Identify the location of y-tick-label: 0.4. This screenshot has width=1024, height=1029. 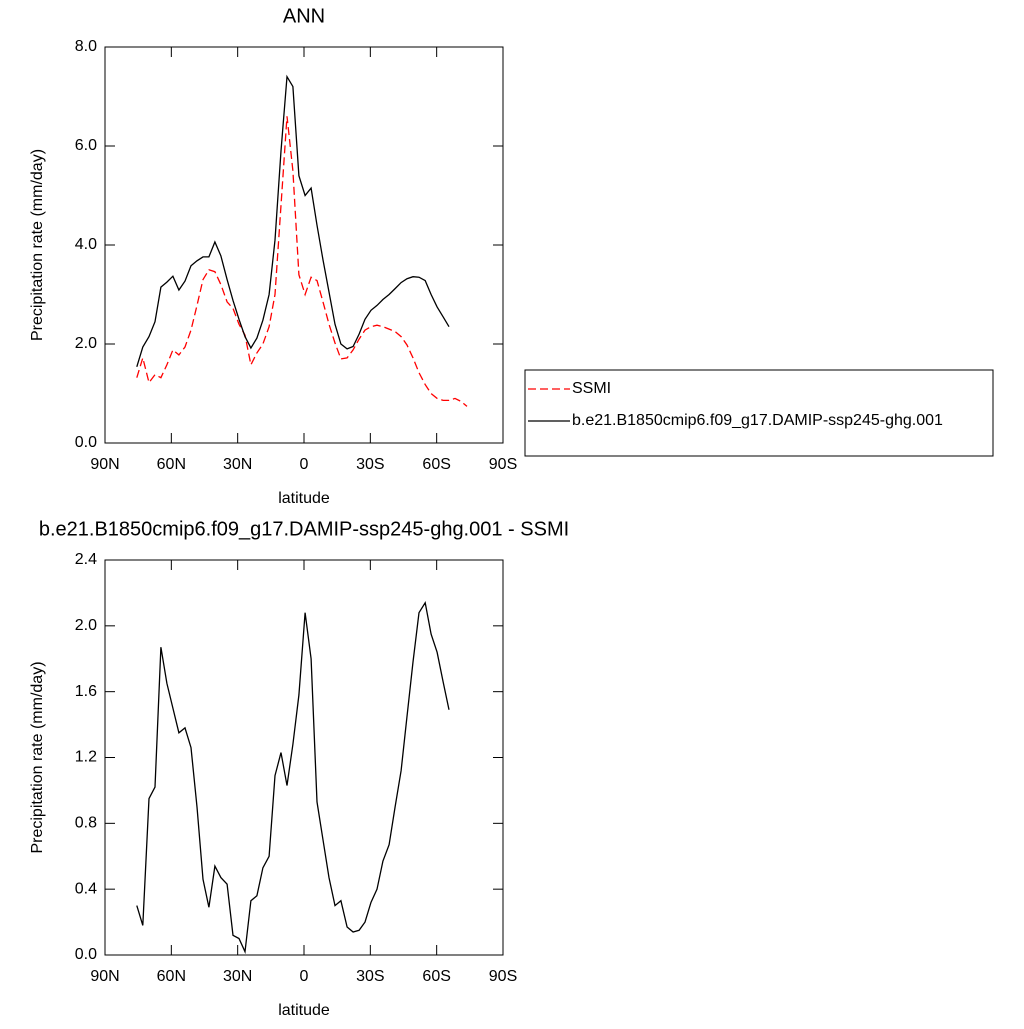
(86, 888).